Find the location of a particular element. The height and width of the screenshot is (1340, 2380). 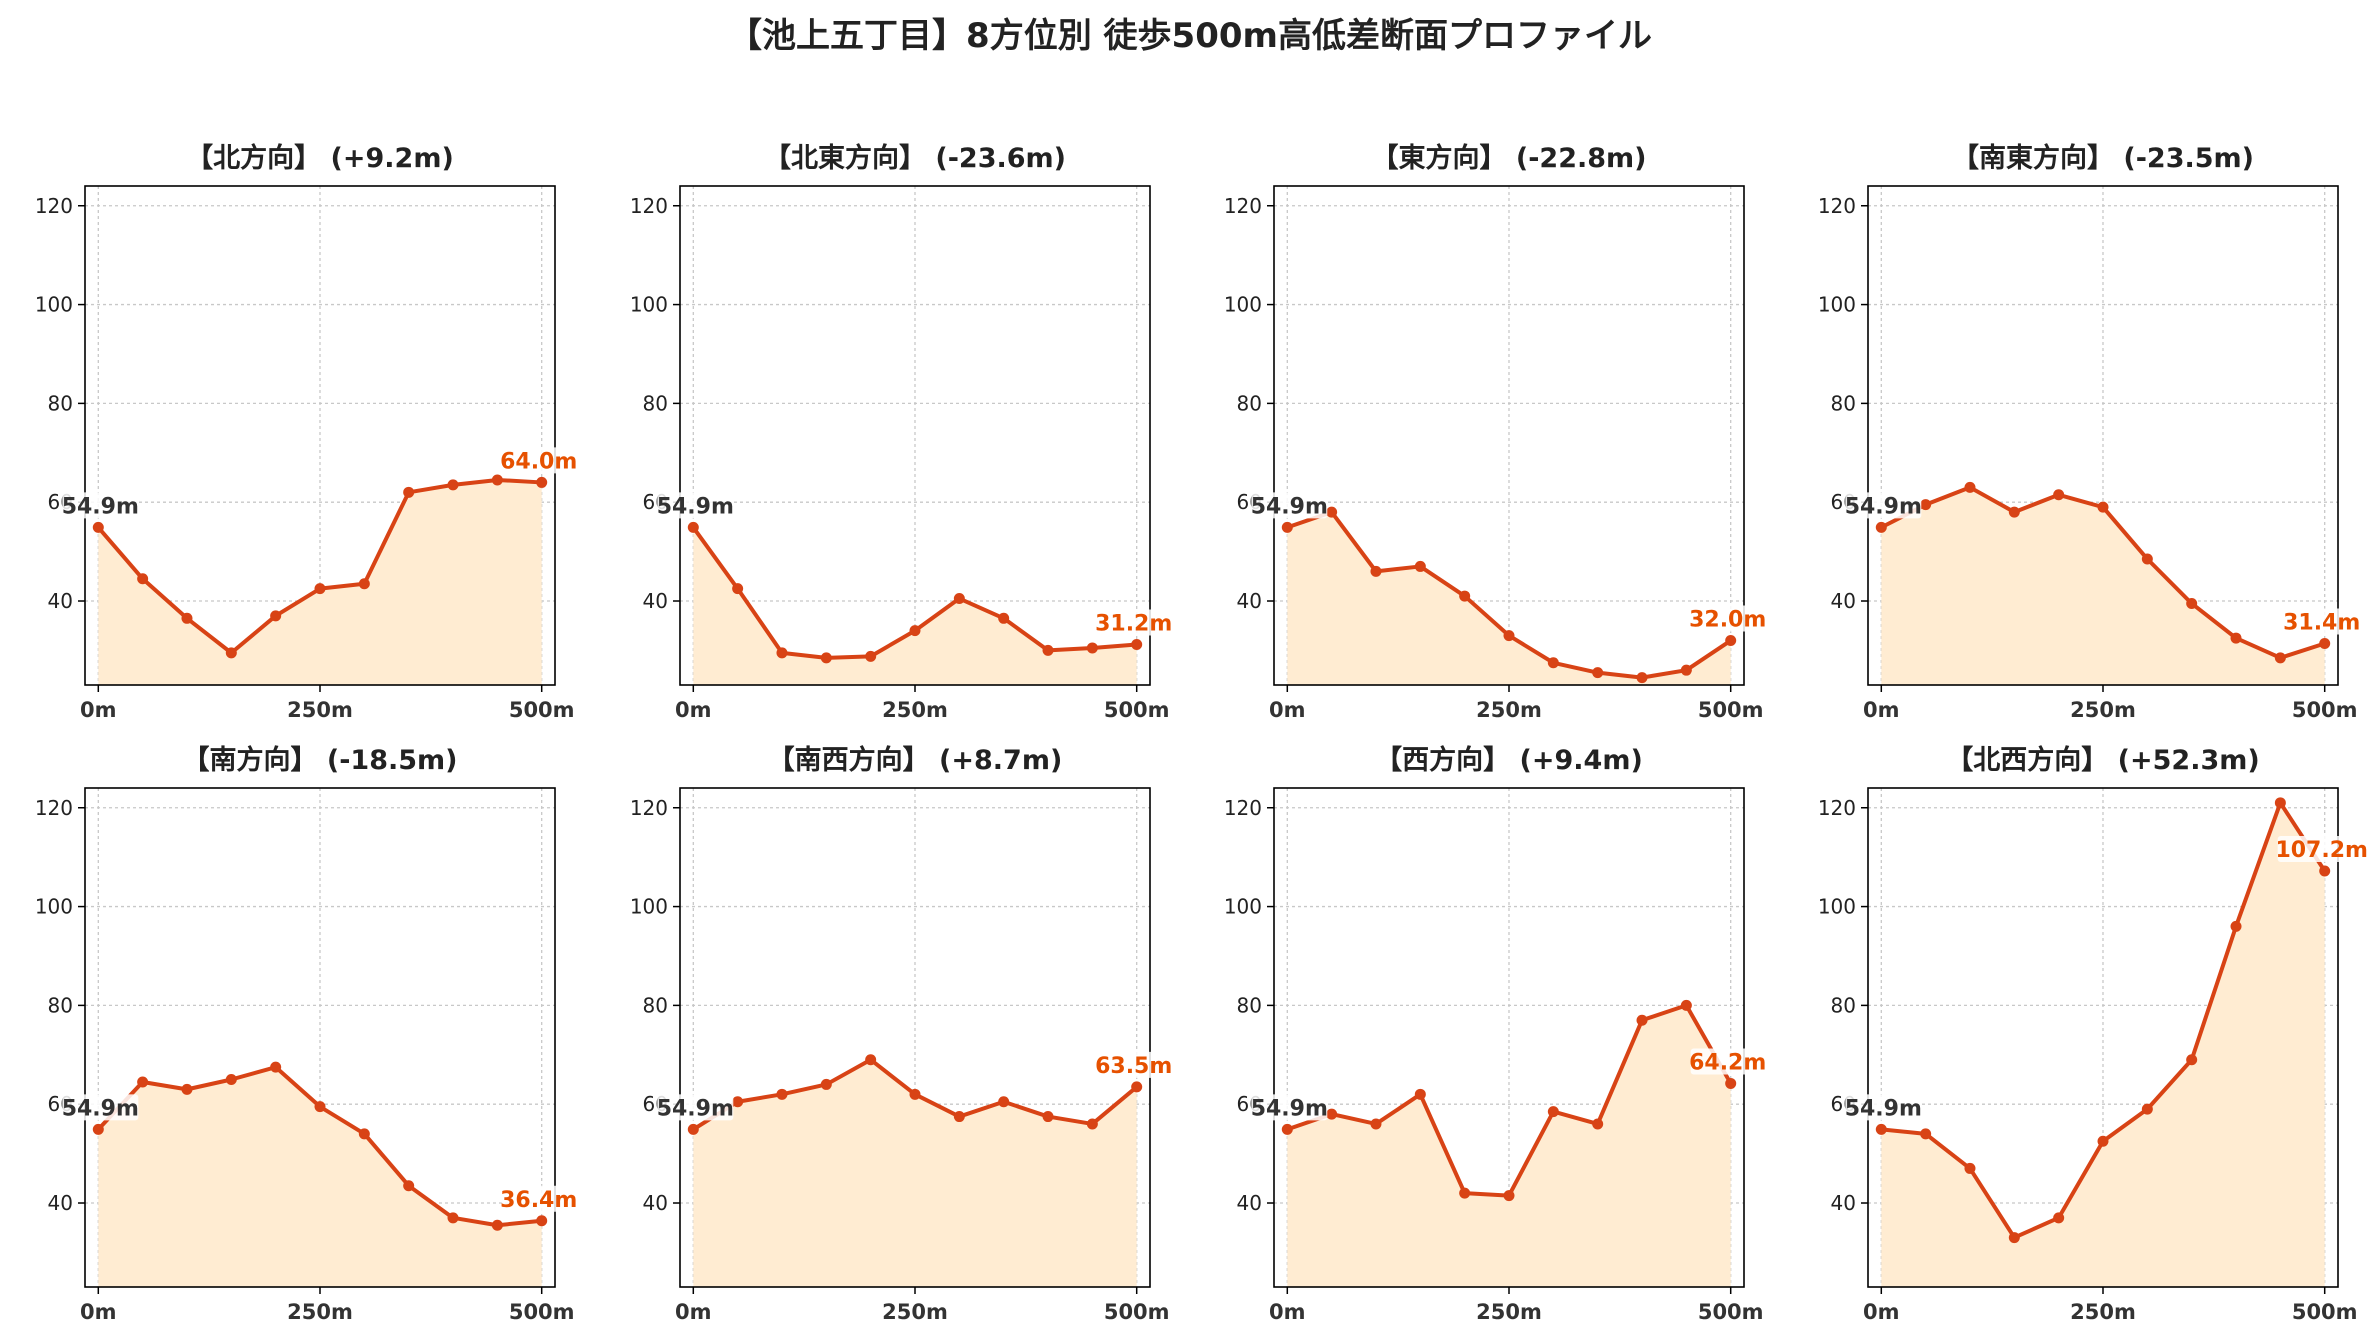

figure-title: 【池上五丁目】8方位別 徒歩500m高低差断面プロファイル is located at coordinates (1190, 36).